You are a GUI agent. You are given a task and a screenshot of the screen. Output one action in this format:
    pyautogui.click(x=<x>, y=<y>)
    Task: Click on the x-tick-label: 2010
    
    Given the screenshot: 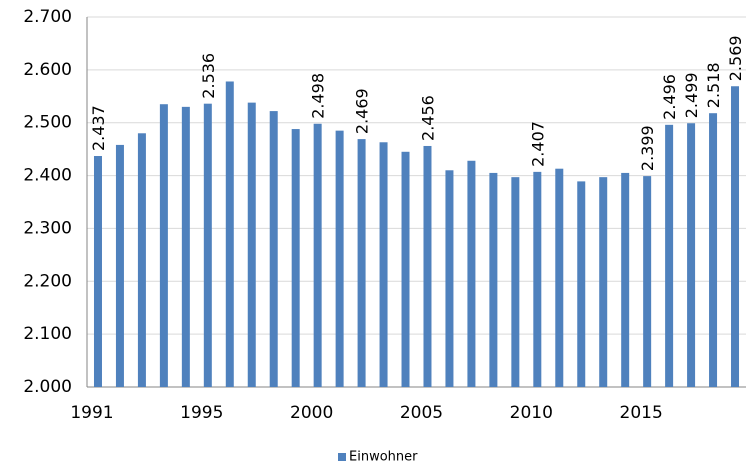 What is the action you would take?
    pyautogui.click(x=531, y=413)
    